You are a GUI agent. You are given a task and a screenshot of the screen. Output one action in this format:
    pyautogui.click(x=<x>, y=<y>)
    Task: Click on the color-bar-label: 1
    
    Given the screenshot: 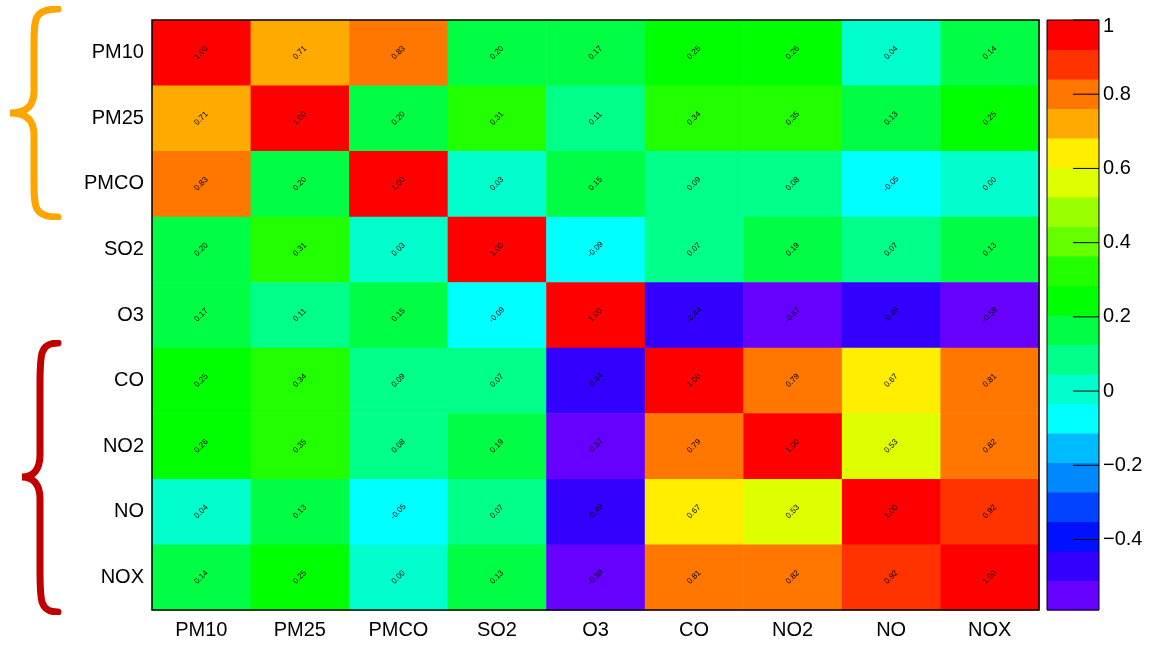 What is the action you would take?
    pyautogui.click(x=1109, y=24)
    